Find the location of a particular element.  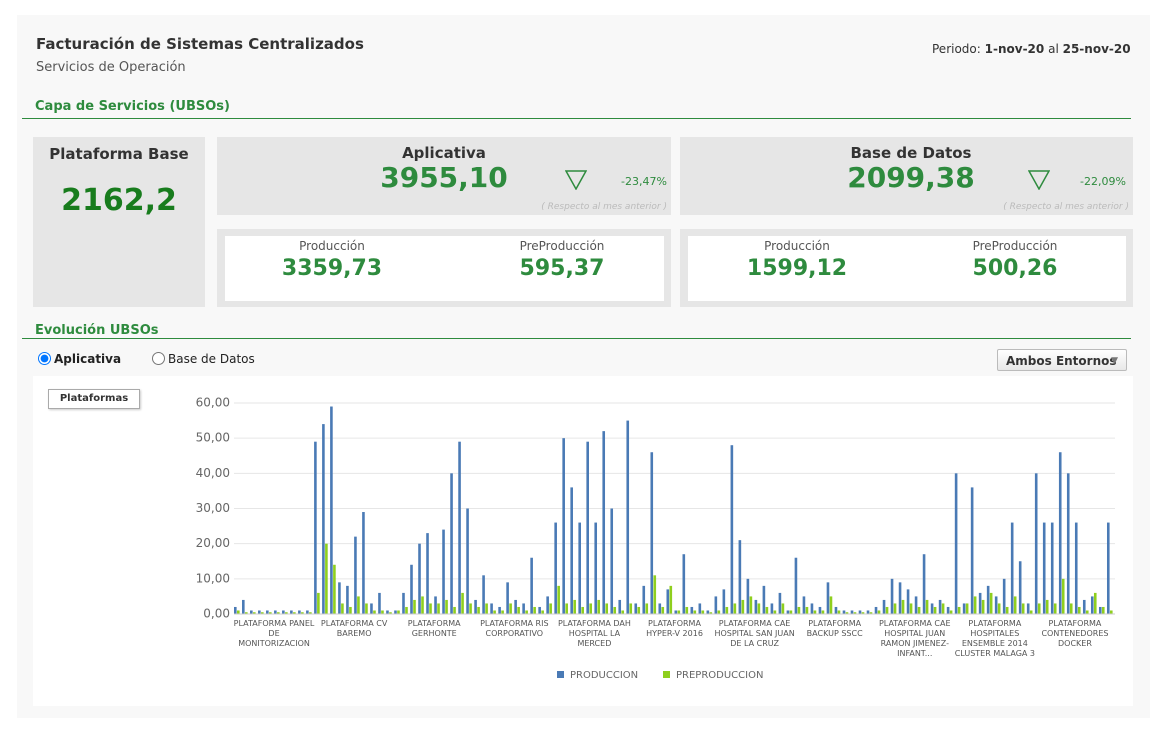

prod-value: 1599,12 is located at coordinates (797, 268).